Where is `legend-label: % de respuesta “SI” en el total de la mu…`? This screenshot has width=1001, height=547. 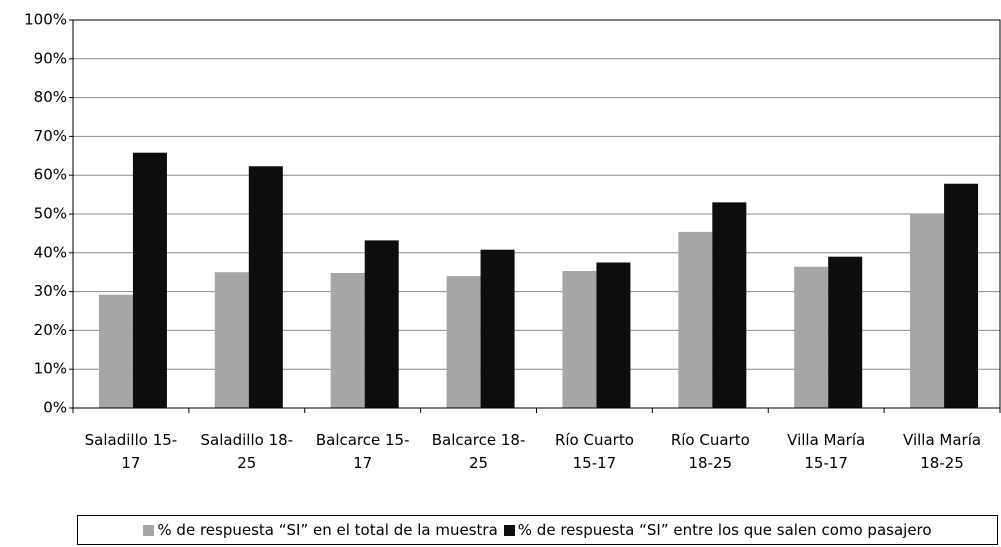
legend-label: % de respuesta “SI” en el total de la mu… is located at coordinates (327, 530).